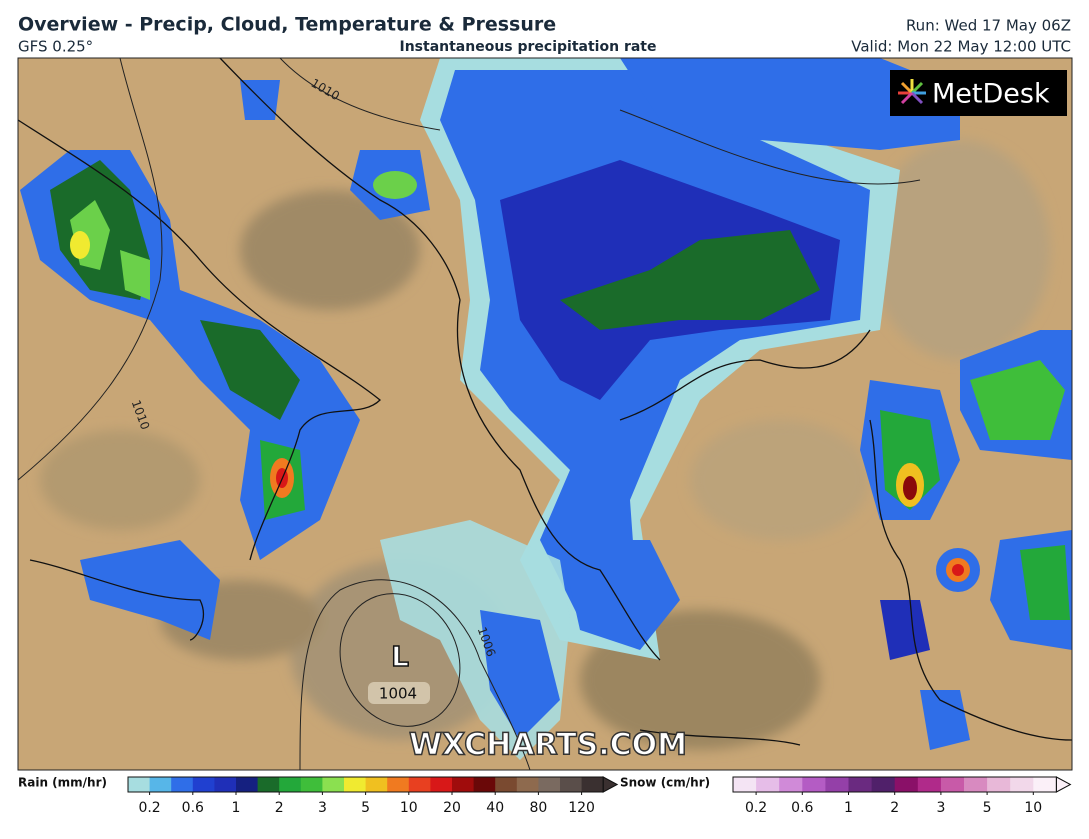 The height and width of the screenshot is (839, 1089). I want to click on watermark: WXCHARTS.COM, so click(548, 745).